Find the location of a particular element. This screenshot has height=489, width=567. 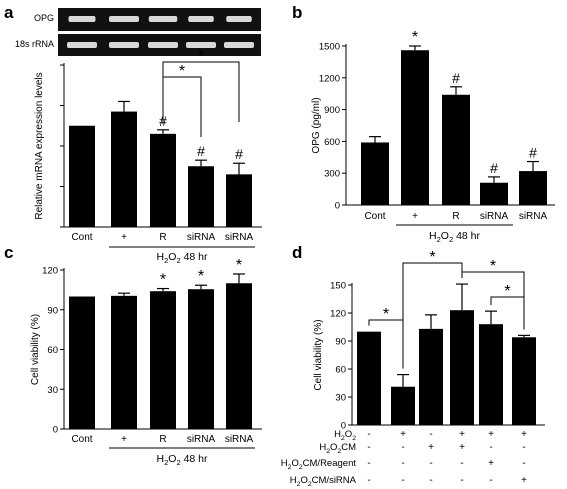

treatment-row-label: H2O2CM is located at coordinates (337, 448).